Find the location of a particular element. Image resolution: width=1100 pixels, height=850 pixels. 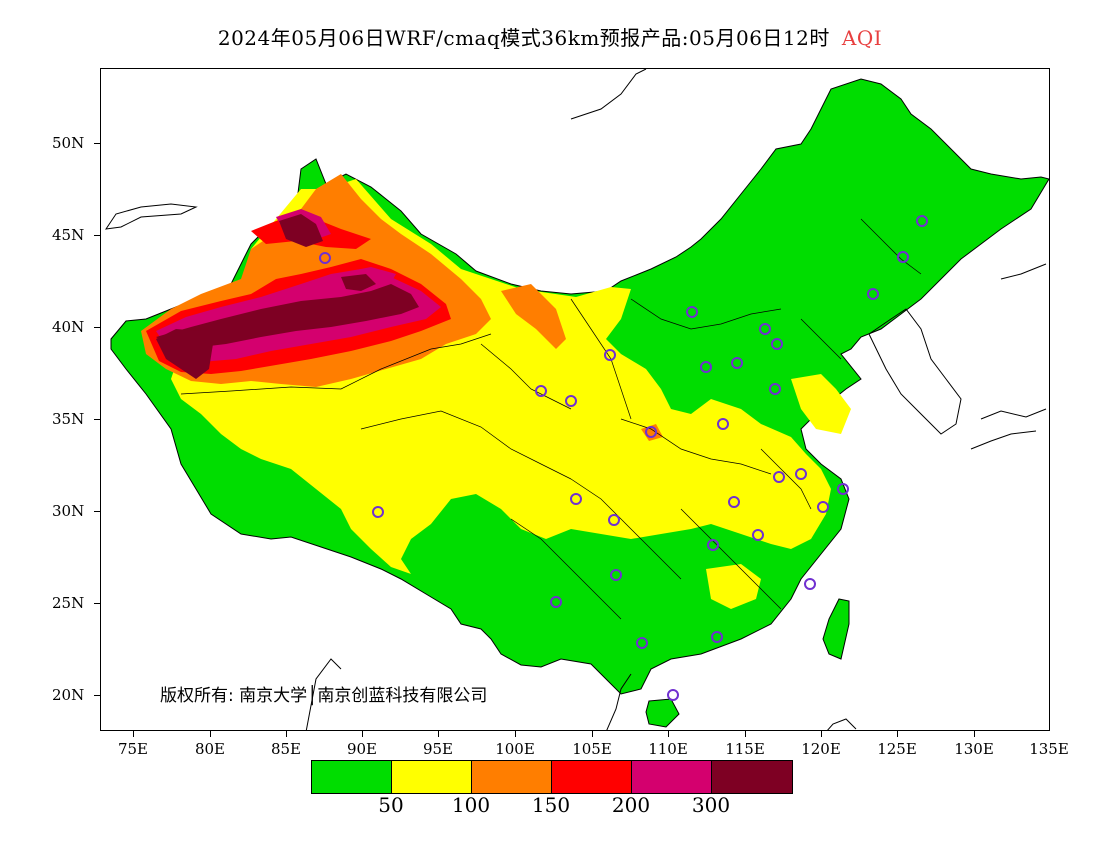

aqi-zone-moderate-east is located at coordinates (821, 404).